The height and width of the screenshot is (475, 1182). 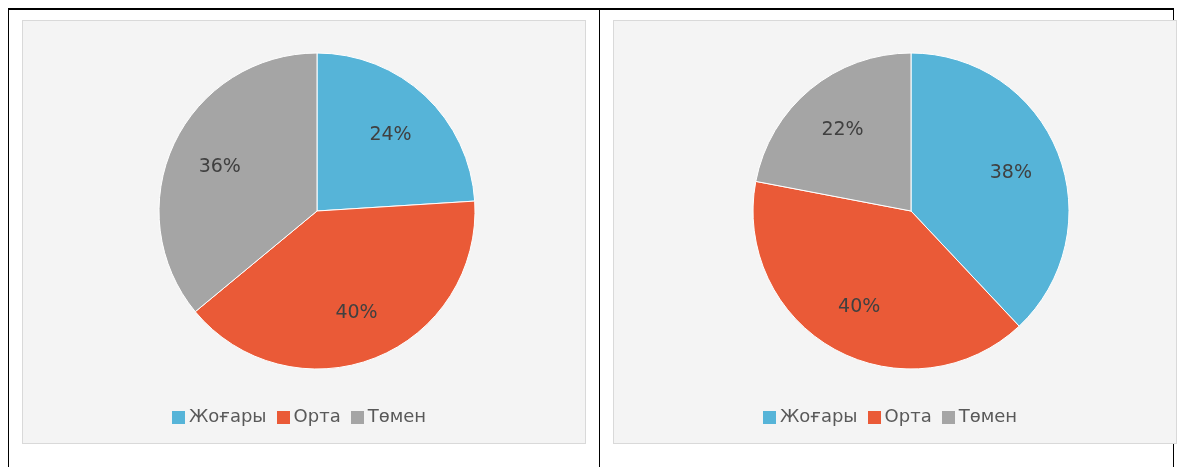 What do you see at coordinates (219, 165) in the screenshot?
I see `data-label: 36%` at bounding box center [219, 165].